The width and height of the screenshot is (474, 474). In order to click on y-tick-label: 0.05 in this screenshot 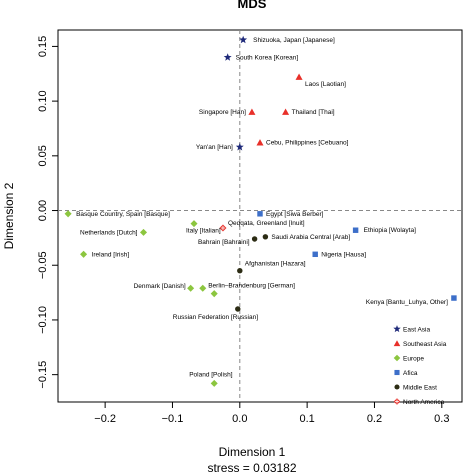, I will do `click(43, 155)`.